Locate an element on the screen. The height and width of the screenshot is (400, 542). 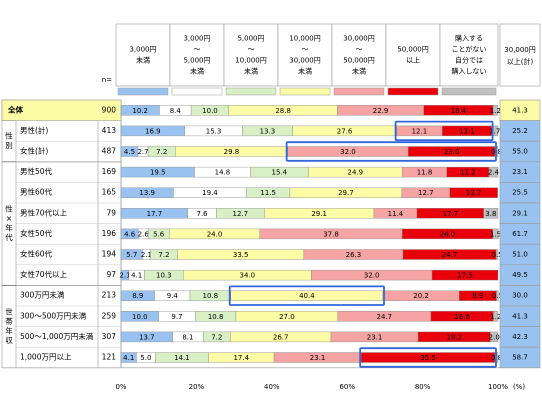
total-value: 51.0 is located at coordinates (520, 255).